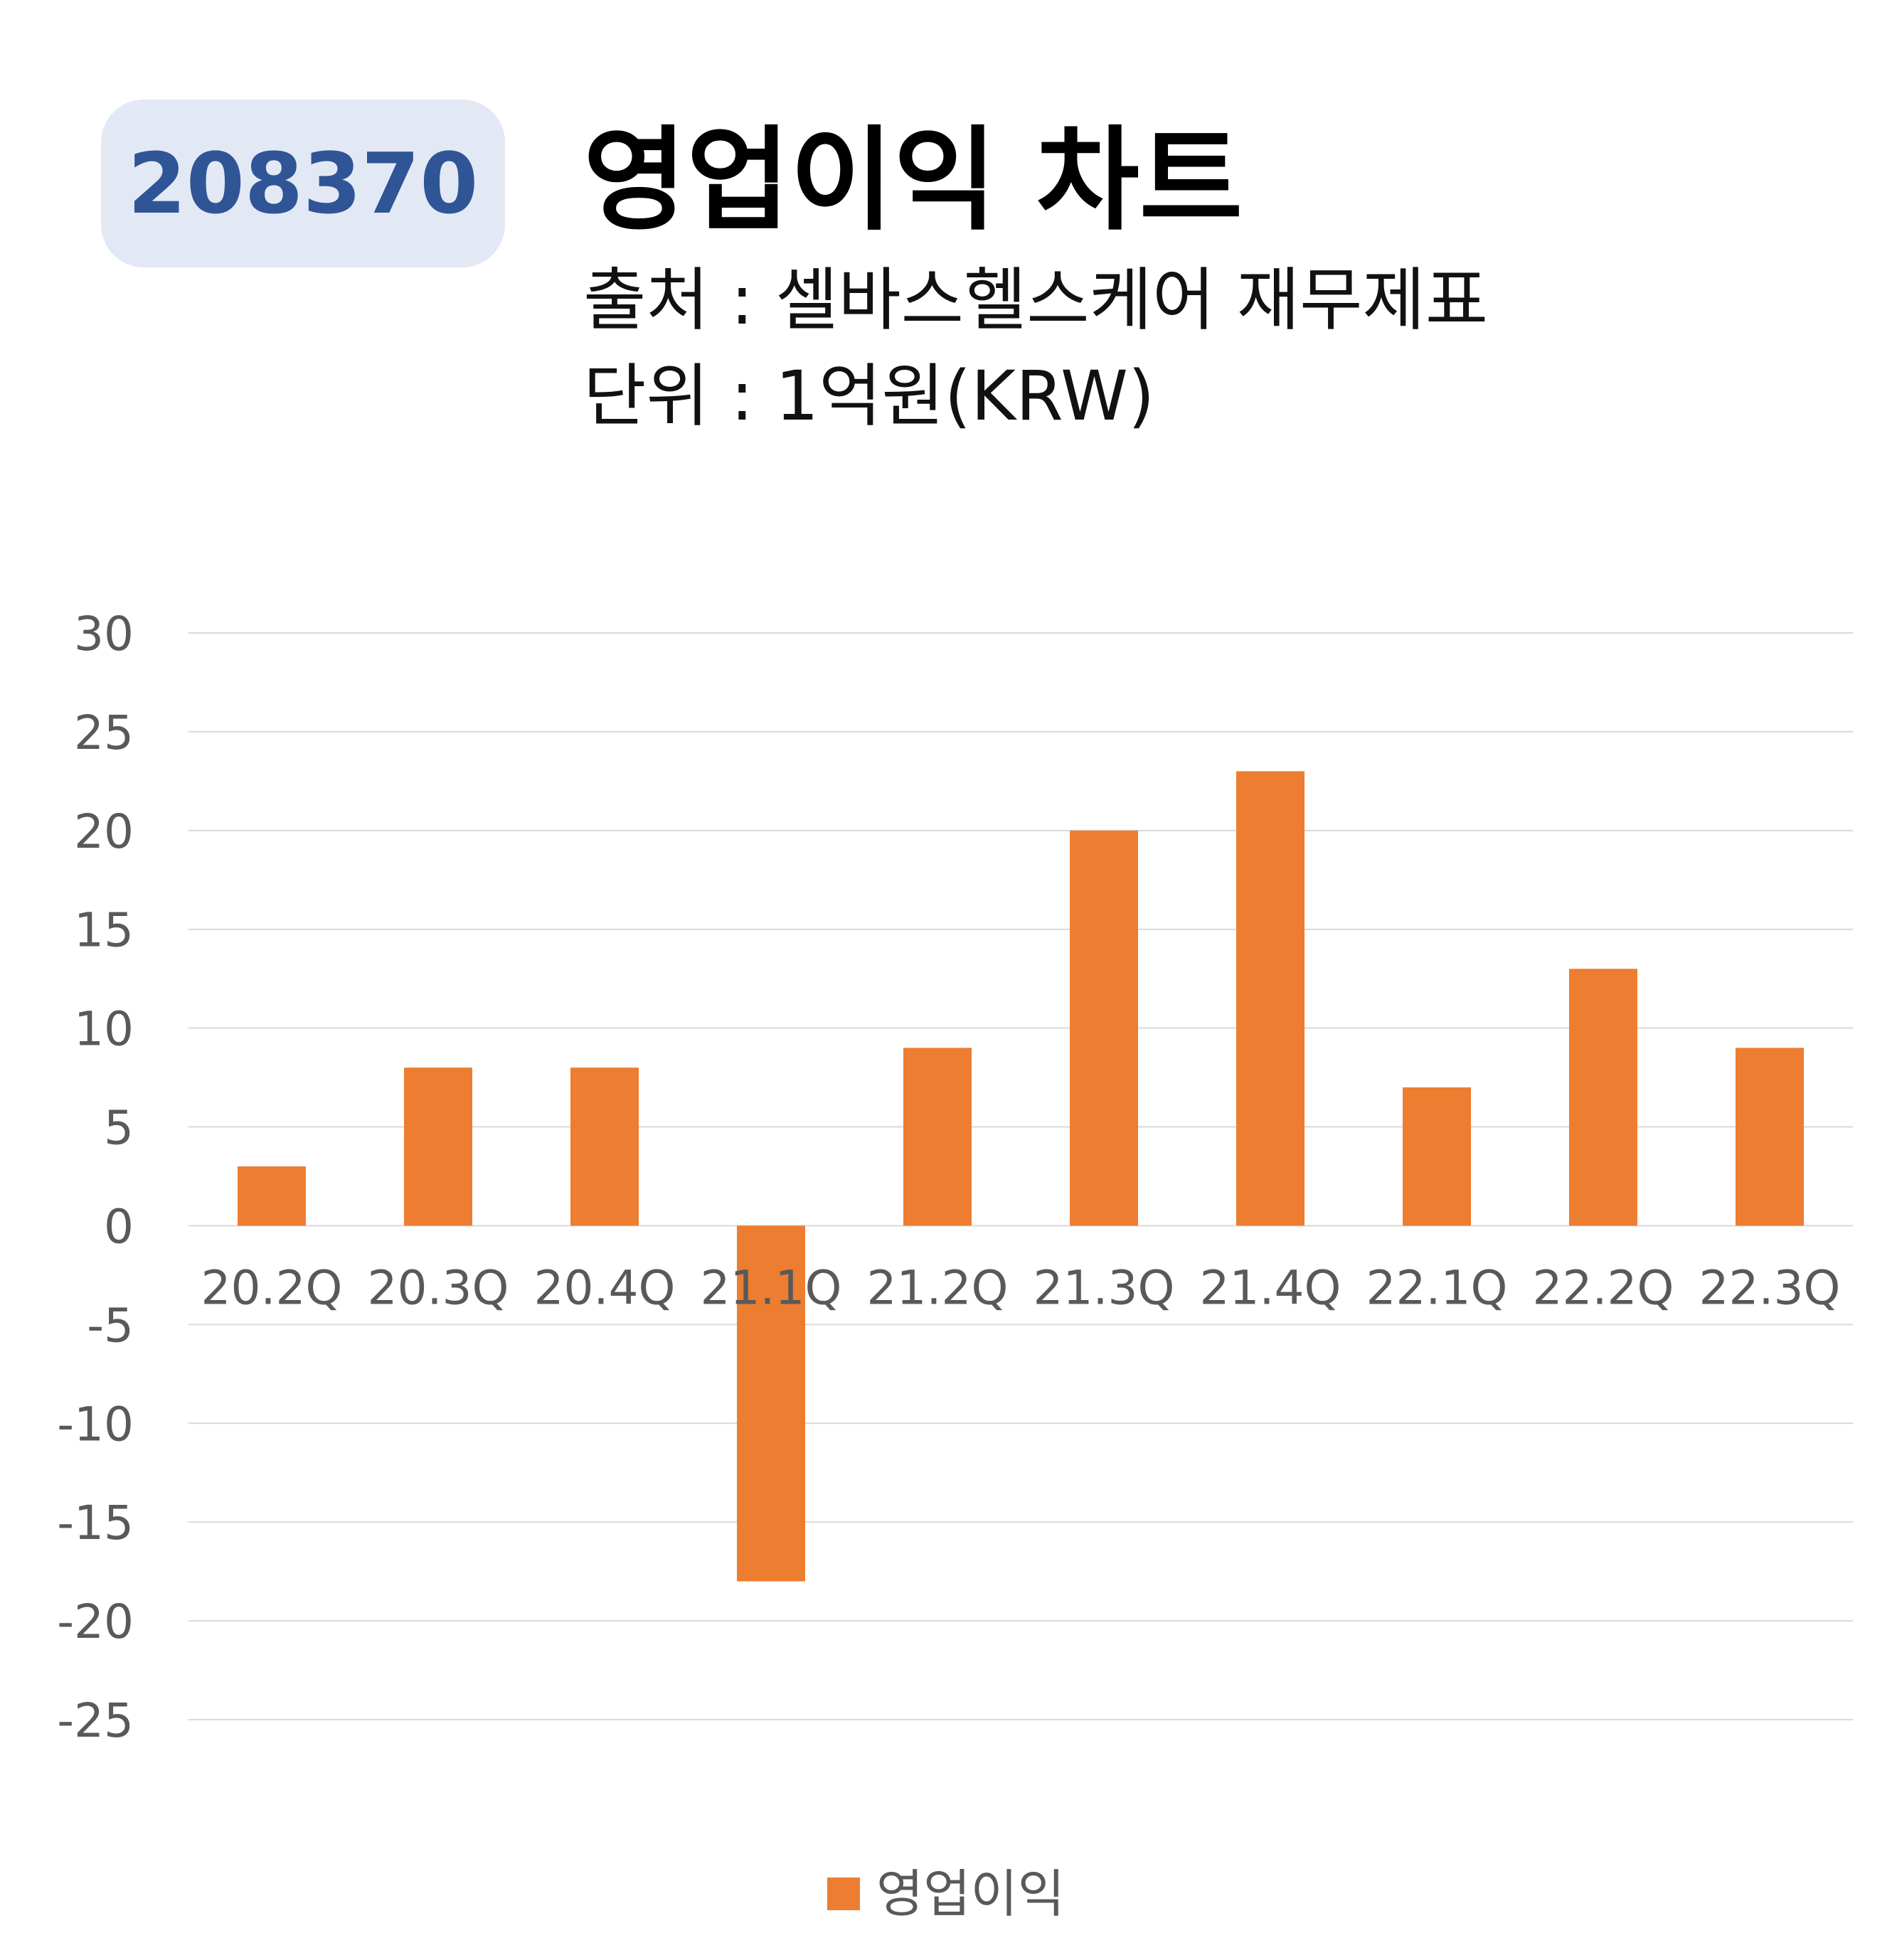 This screenshot has height=1960, width=1897. I want to click on y-tick-label: -10, so click(96, 1424).